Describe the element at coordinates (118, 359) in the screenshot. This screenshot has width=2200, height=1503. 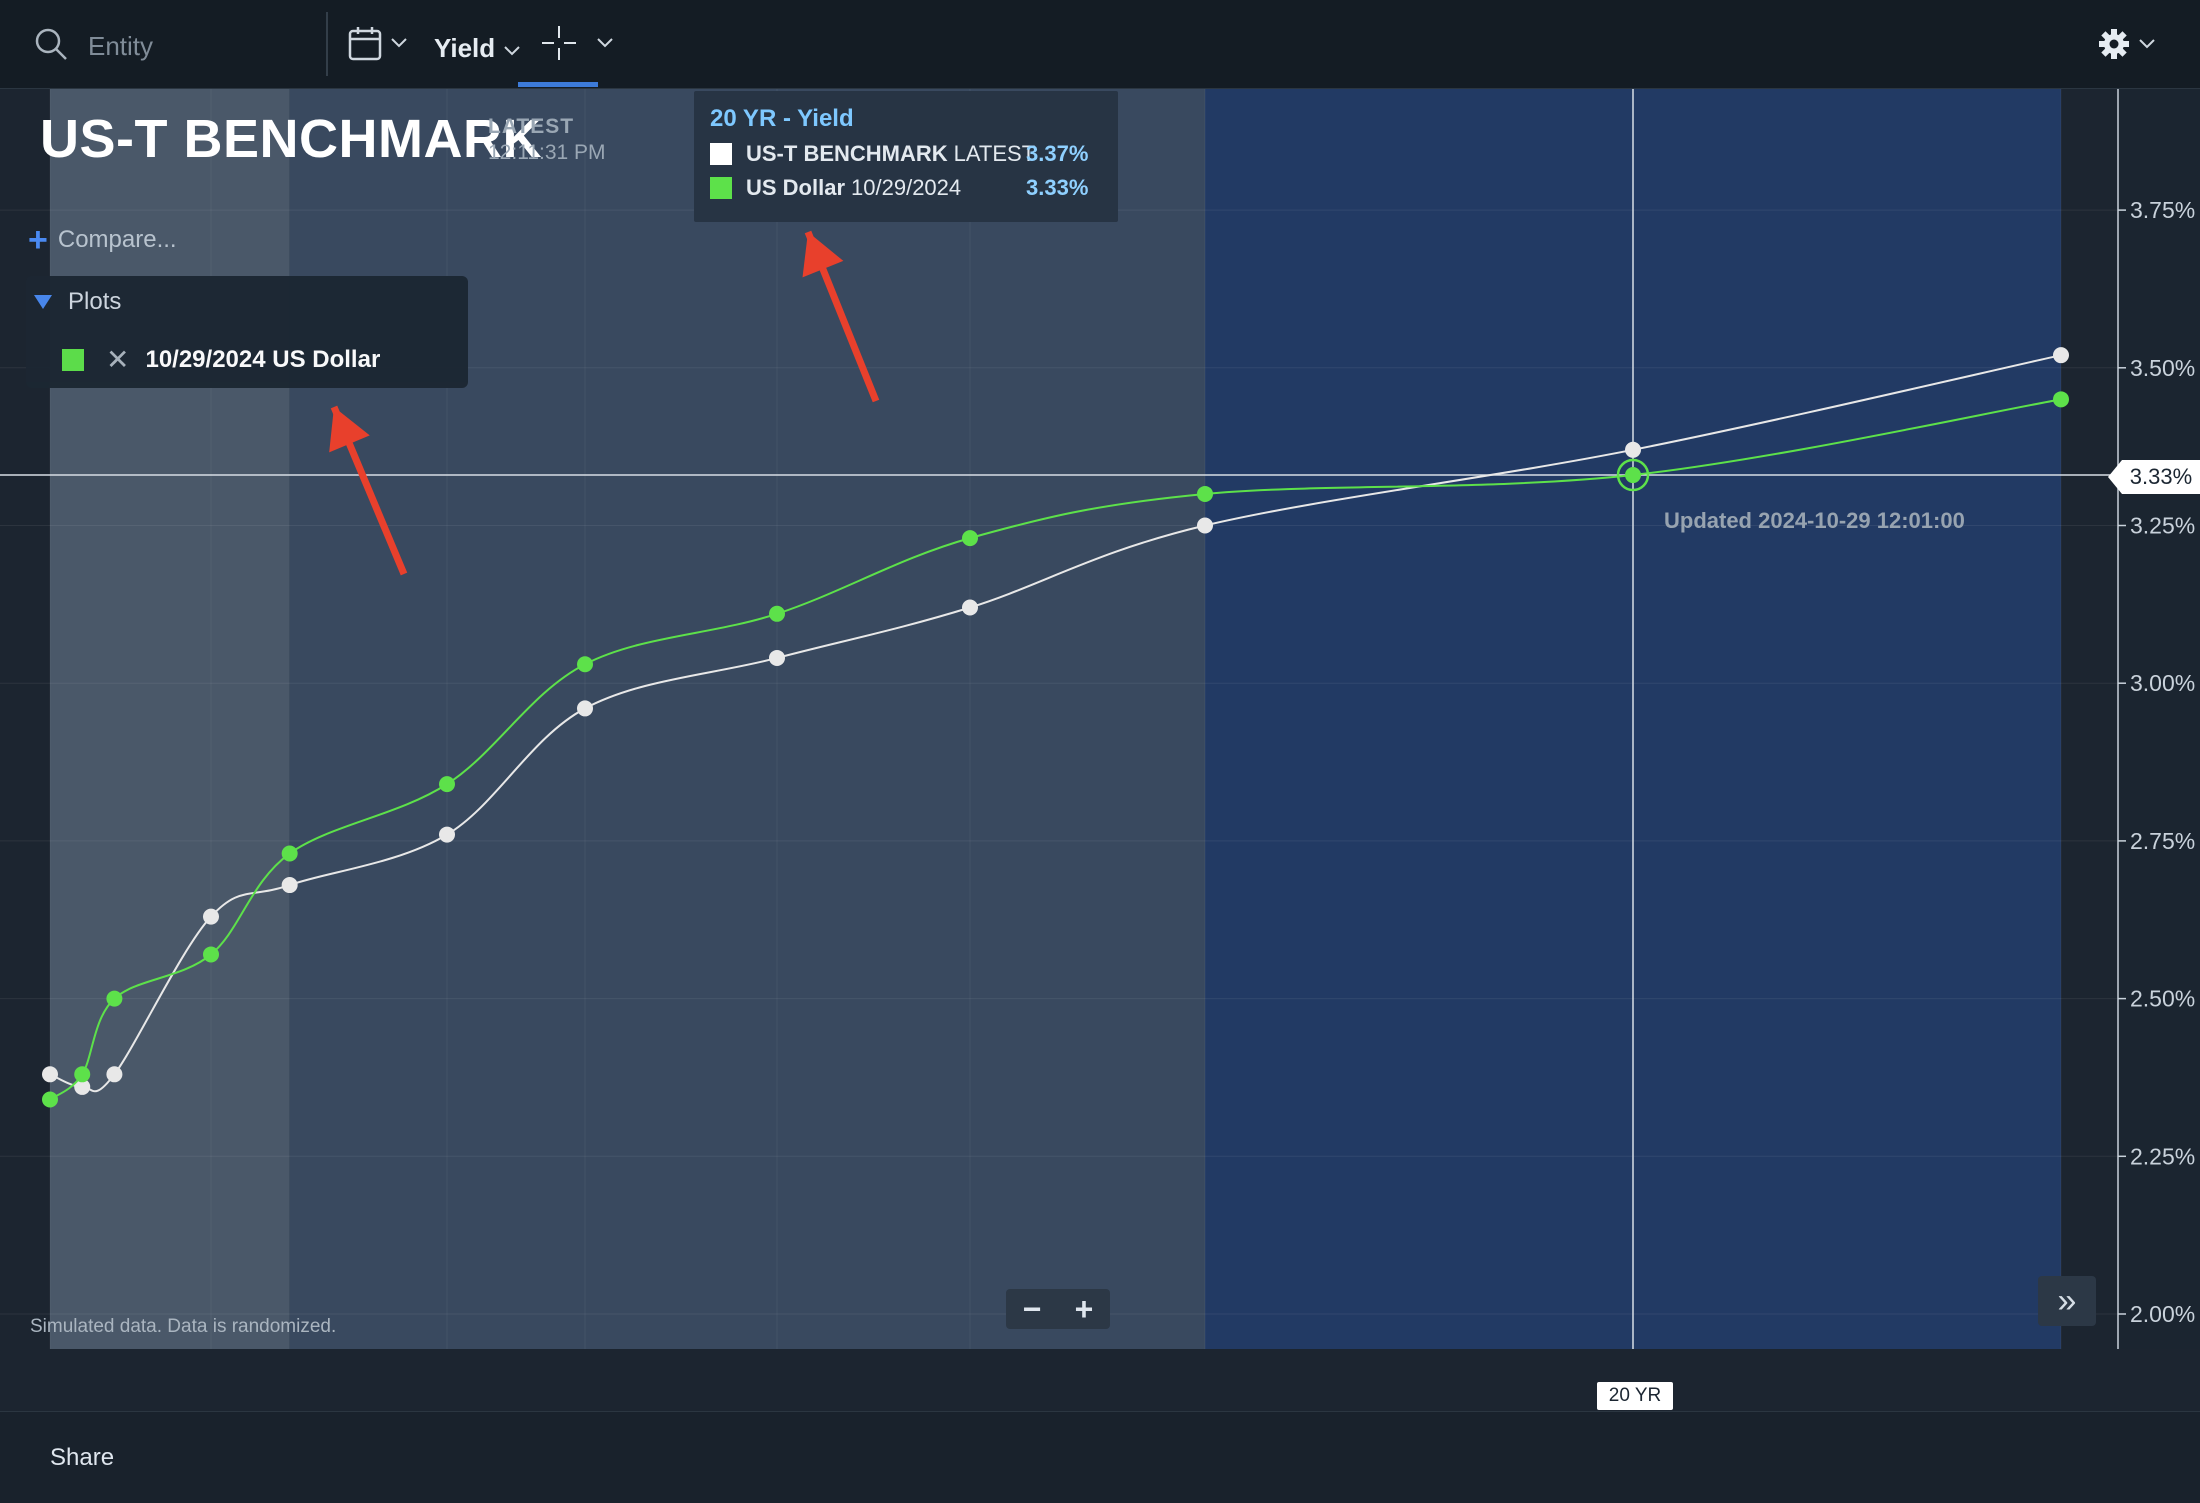
I see `close-icon: ✕` at that location.